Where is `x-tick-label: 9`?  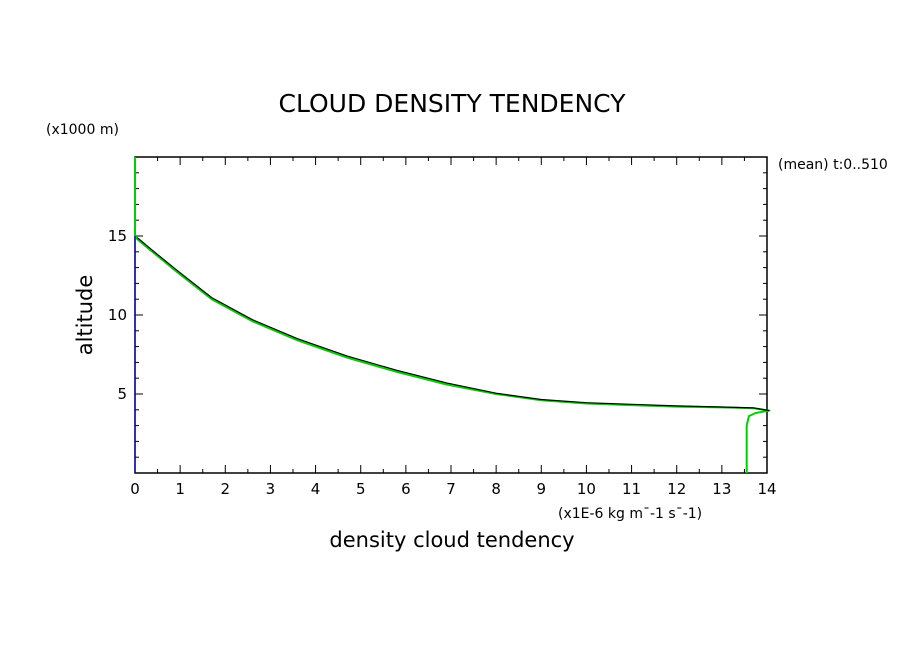
x-tick-label: 9 is located at coordinates (542, 489).